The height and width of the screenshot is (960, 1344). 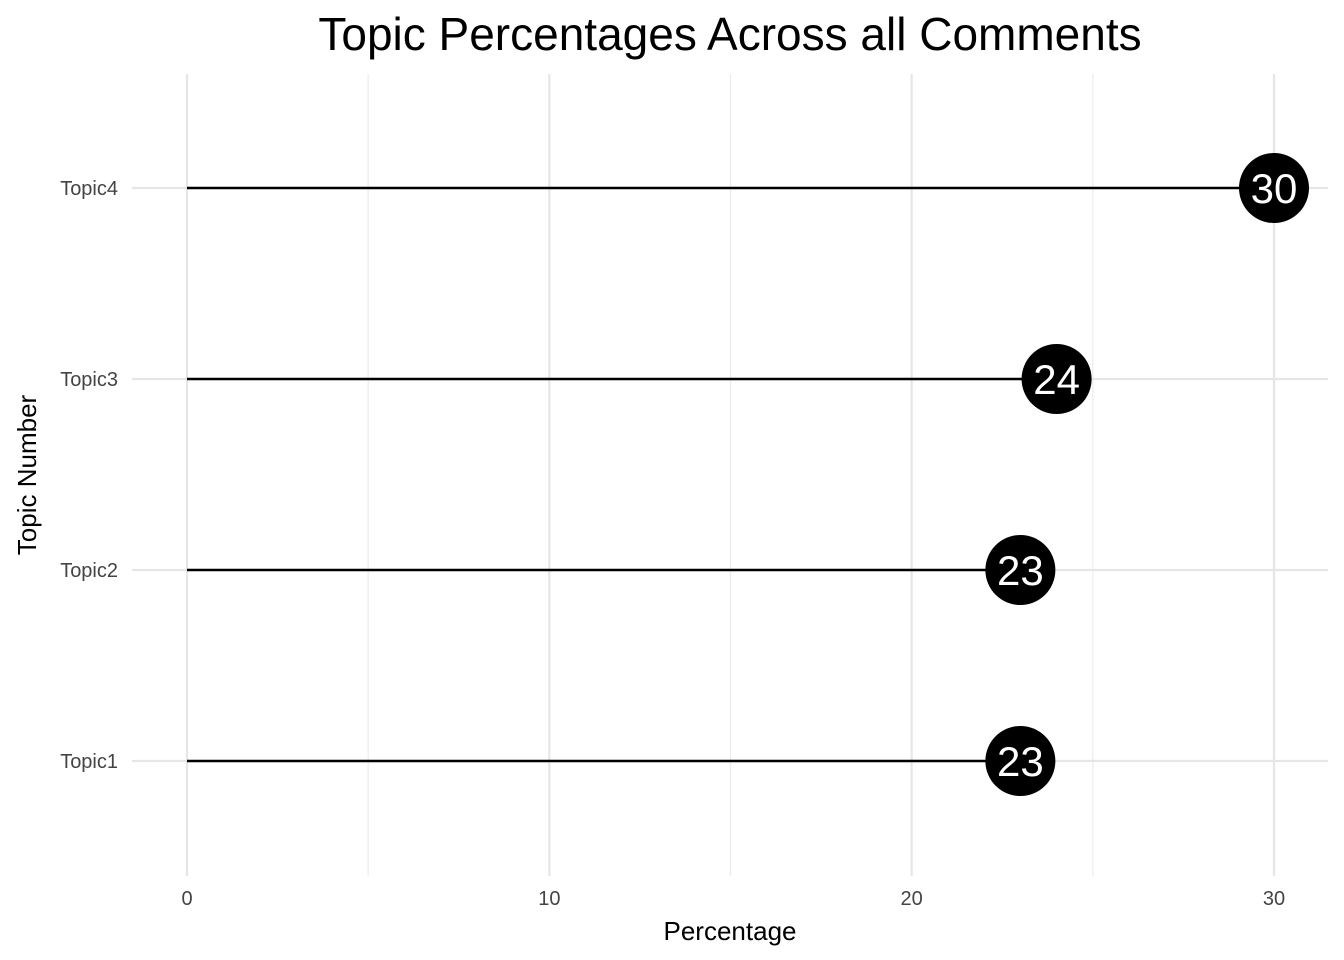 I want to click on x-tick-label: 30, so click(x=1274, y=899).